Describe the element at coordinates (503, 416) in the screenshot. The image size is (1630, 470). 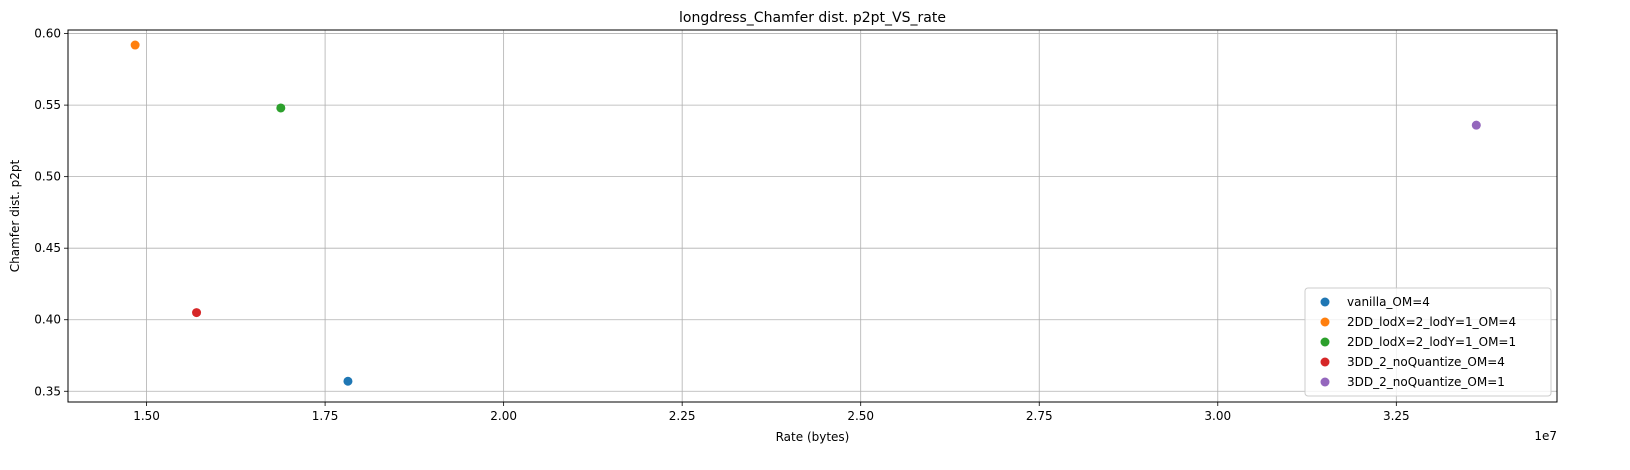
I see `x-tick-label: 2.00` at that location.